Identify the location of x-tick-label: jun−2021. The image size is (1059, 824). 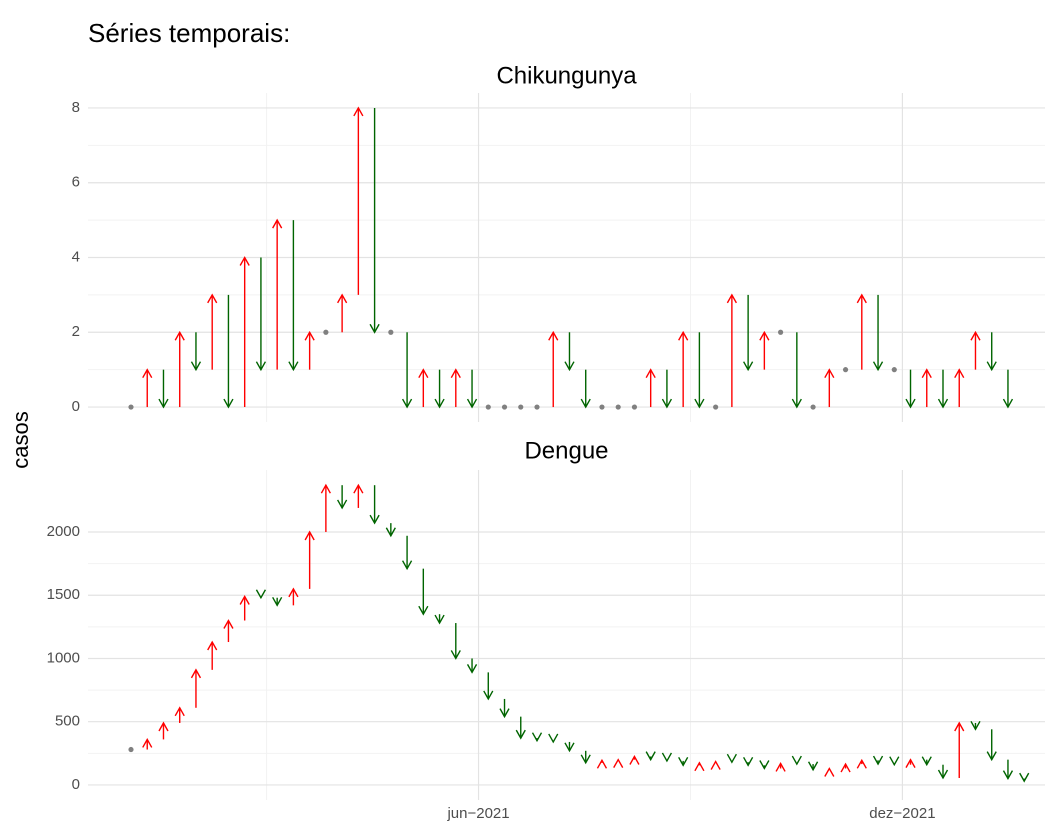
(477, 813).